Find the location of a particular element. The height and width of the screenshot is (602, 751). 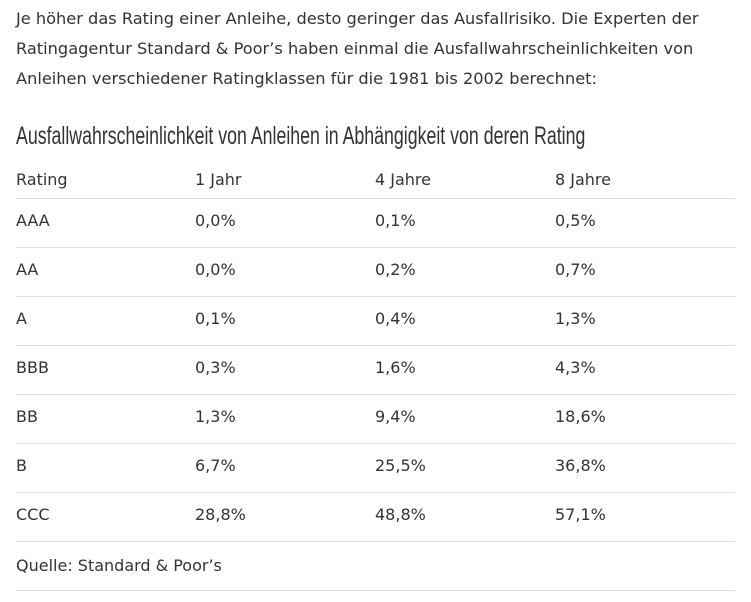

header-rating: Rating is located at coordinates (42, 179).